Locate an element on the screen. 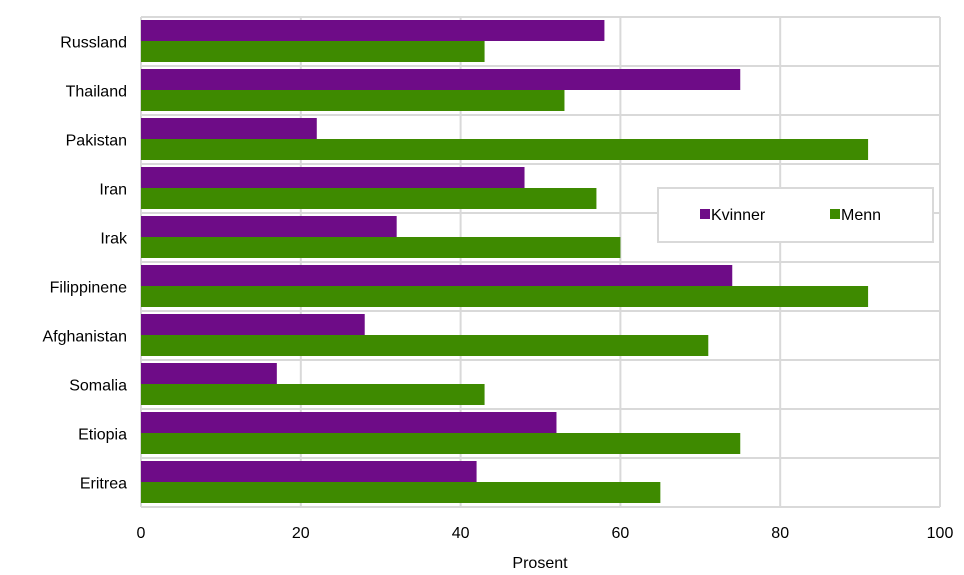 The image size is (964, 575). legend-swatch-menn is located at coordinates (835, 214).